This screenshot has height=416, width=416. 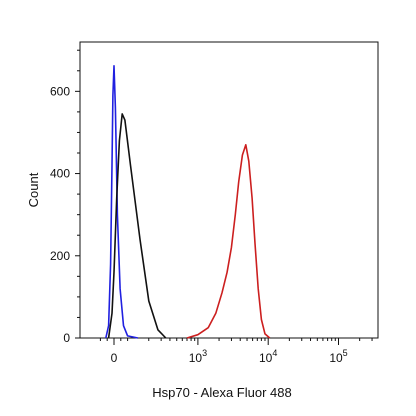 What do you see at coordinates (198, 356) in the screenshot?
I see `x-tick-label: 10³` at bounding box center [198, 356].